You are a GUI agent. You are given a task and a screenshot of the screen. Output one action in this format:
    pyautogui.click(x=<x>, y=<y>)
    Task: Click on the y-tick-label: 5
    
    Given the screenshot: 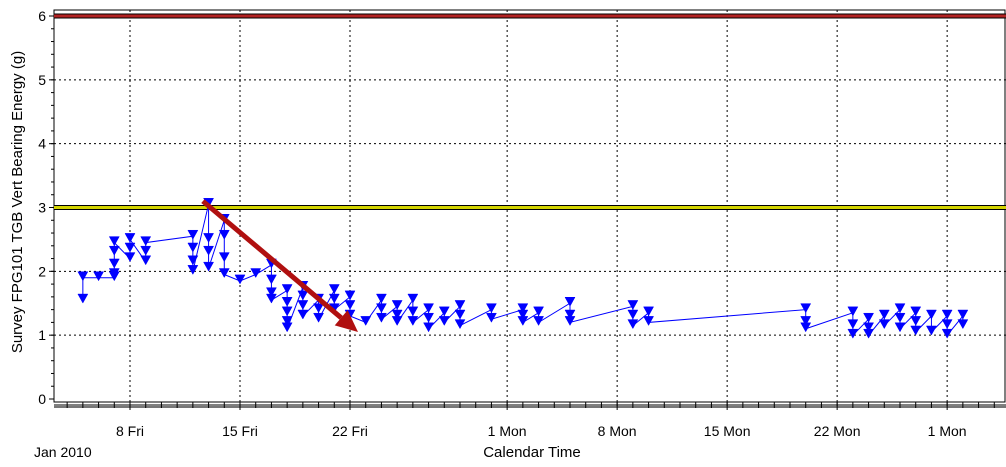 What is the action you would take?
    pyautogui.click(x=42, y=80)
    